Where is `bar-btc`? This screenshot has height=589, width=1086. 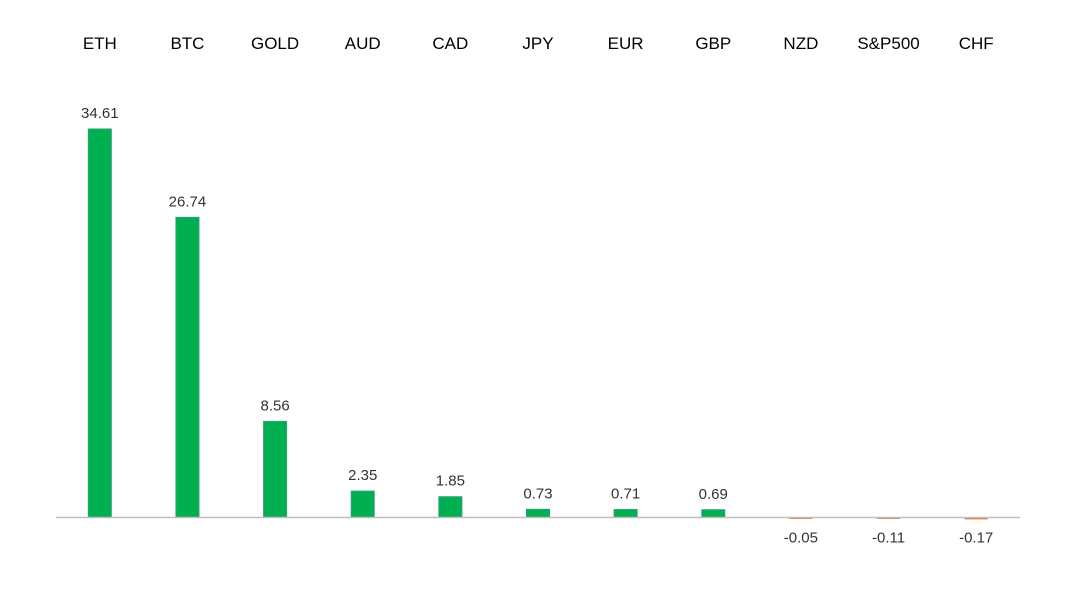 bar-btc is located at coordinates (187, 367).